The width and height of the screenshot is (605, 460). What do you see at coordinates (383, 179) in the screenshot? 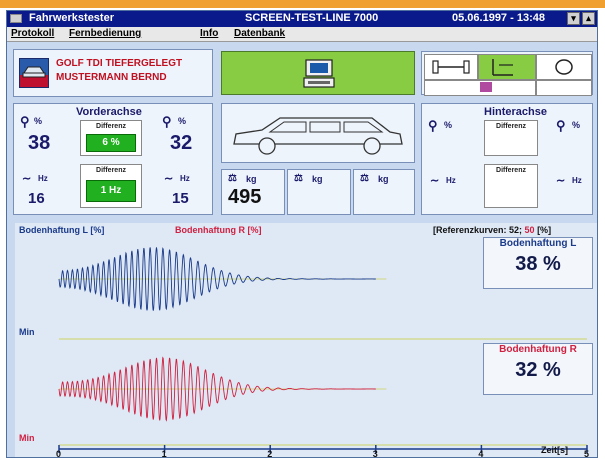
I see `weight-total-unit: kg` at bounding box center [383, 179].